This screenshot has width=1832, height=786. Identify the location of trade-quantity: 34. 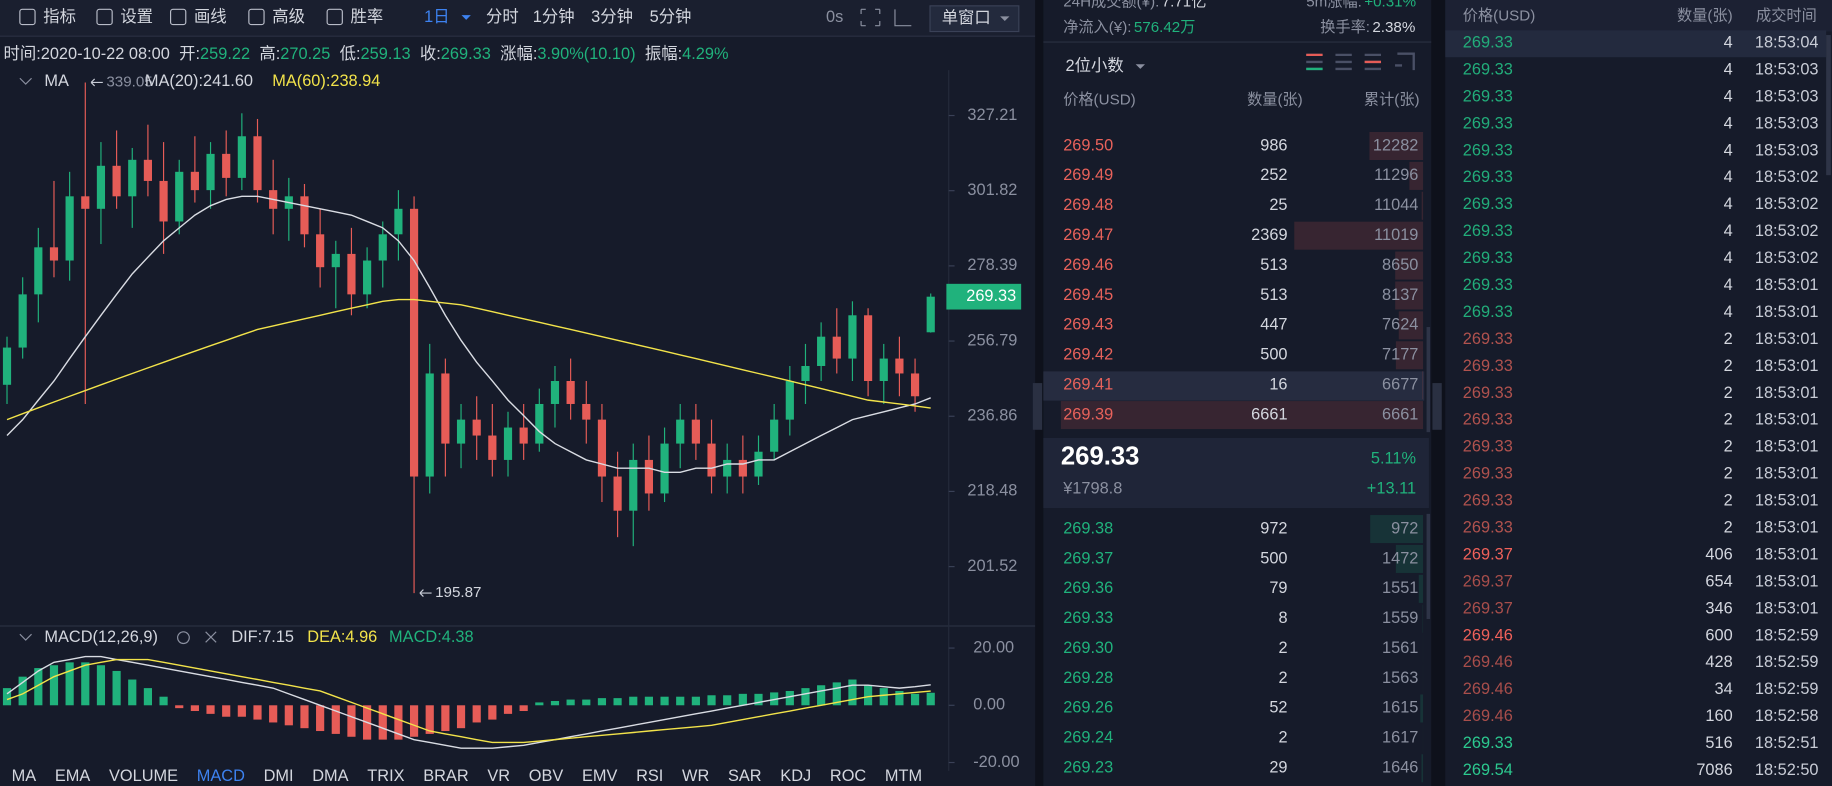
(1723, 689).